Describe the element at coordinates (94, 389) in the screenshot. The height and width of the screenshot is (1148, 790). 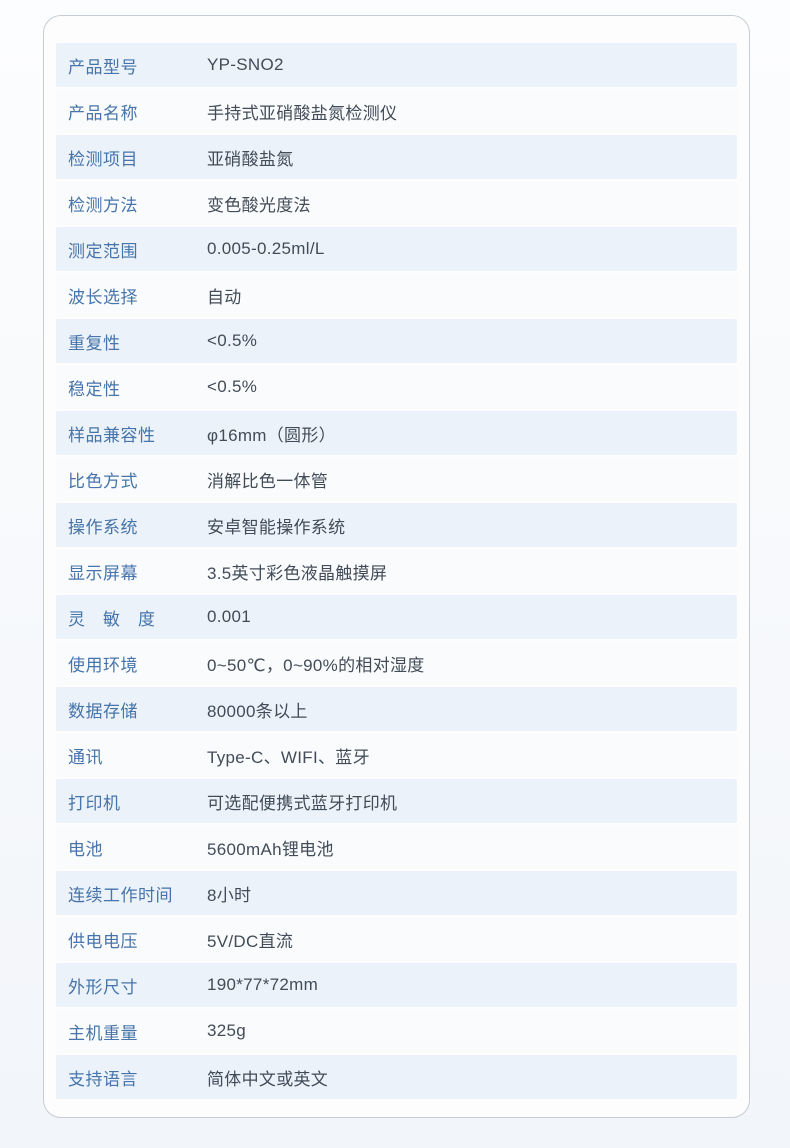
I see `spec-label: 稳定性` at that location.